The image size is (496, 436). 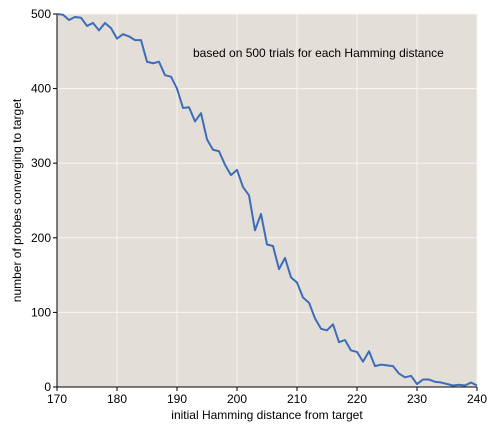 I want to click on y-tick-label: 100, so click(x=41, y=312).